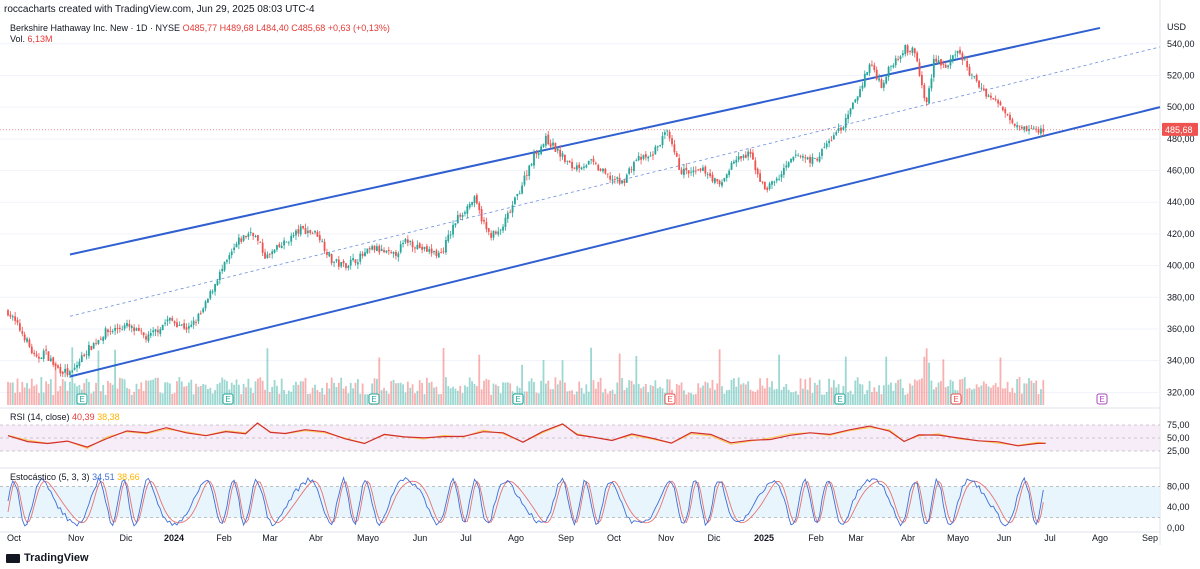 The image size is (1200, 569). I want to click on price-tick-label: 540,00, so click(1181, 44).